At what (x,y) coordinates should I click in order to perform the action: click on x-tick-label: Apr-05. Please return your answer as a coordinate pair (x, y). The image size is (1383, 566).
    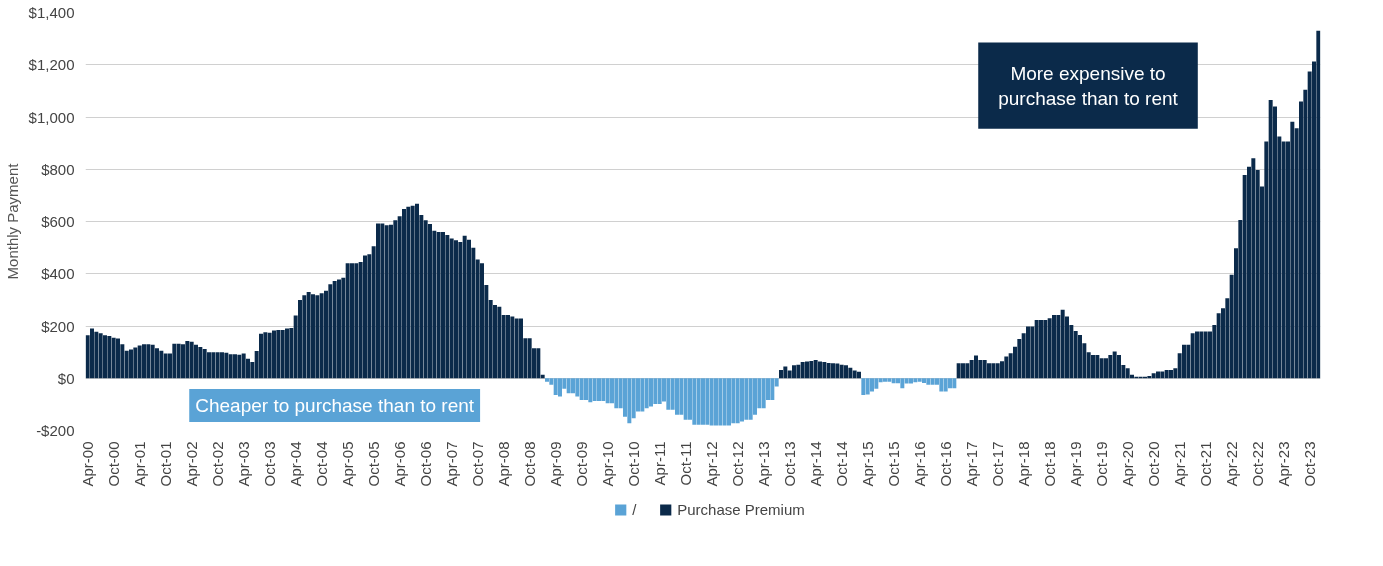
    Looking at the image, I should click on (348, 464).